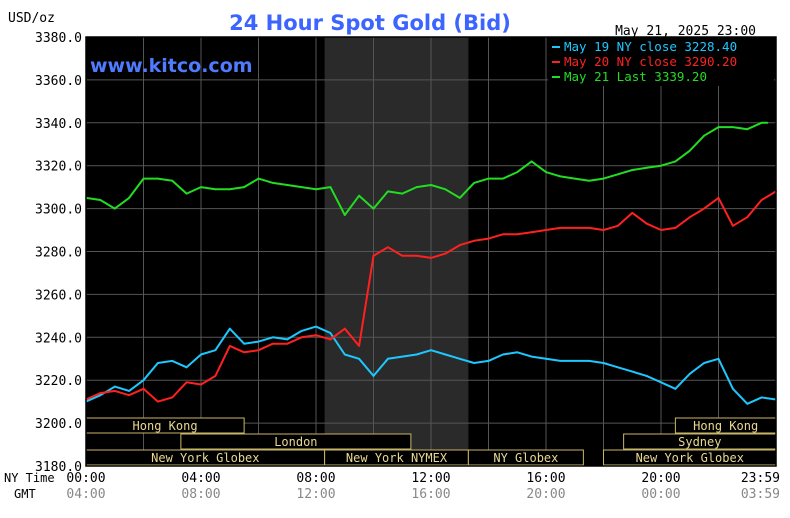 The height and width of the screenshot is (518, 790). Describe the element at coordinates (58, 467) in the screenshot. I see `y-tick-label: 3180.0` at that location.